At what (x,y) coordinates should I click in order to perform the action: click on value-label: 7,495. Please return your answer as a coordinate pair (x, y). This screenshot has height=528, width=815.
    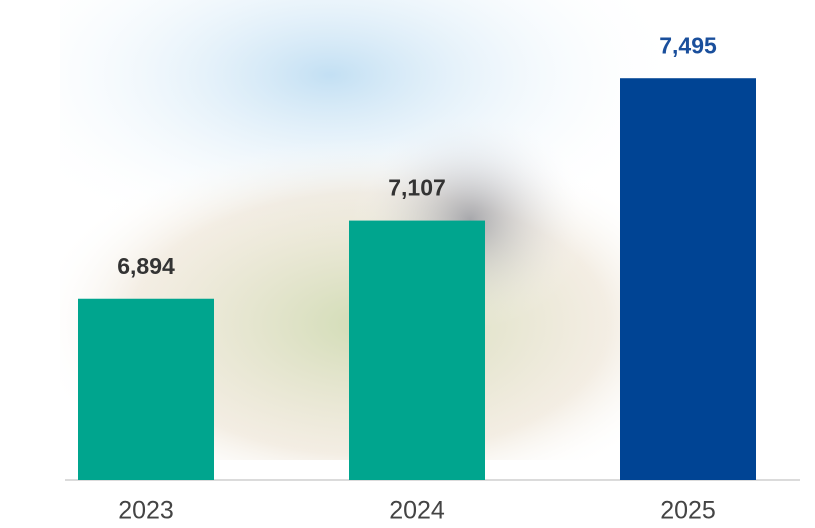
    Looking at the image, I should click on (688, 45).